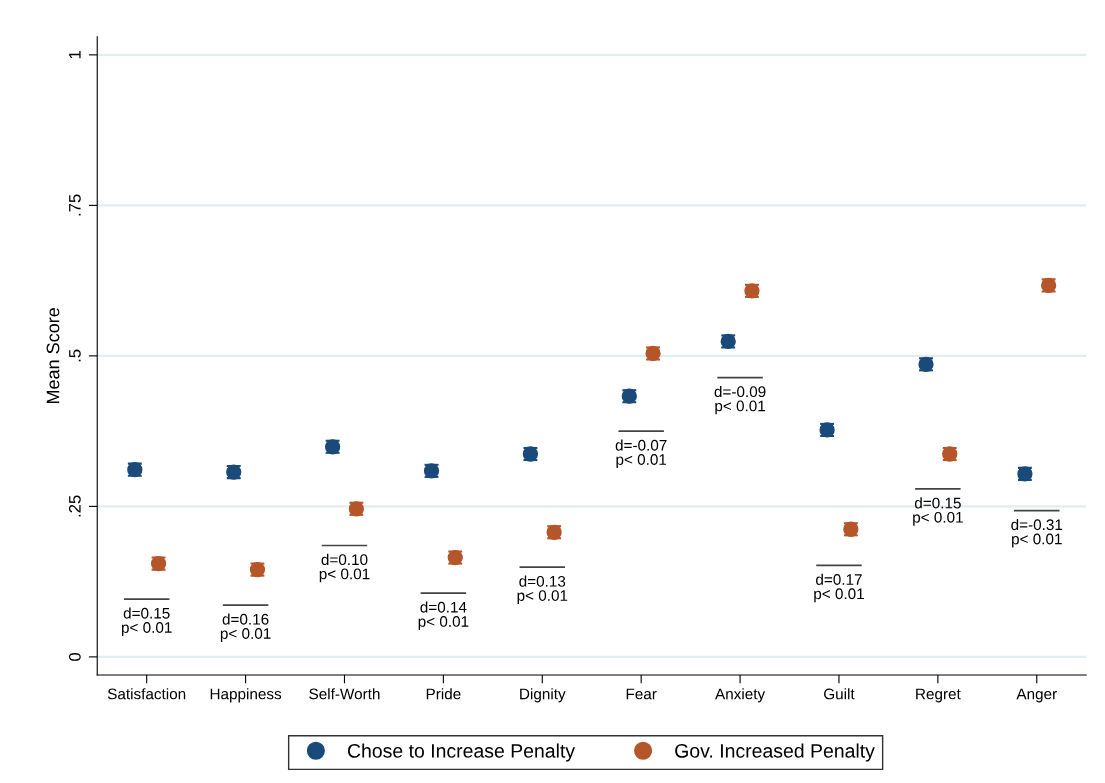 This screenshot has height=783, width=1105. I want to click on legend-label: Gov. Increased Penalty, so click(775, 752).